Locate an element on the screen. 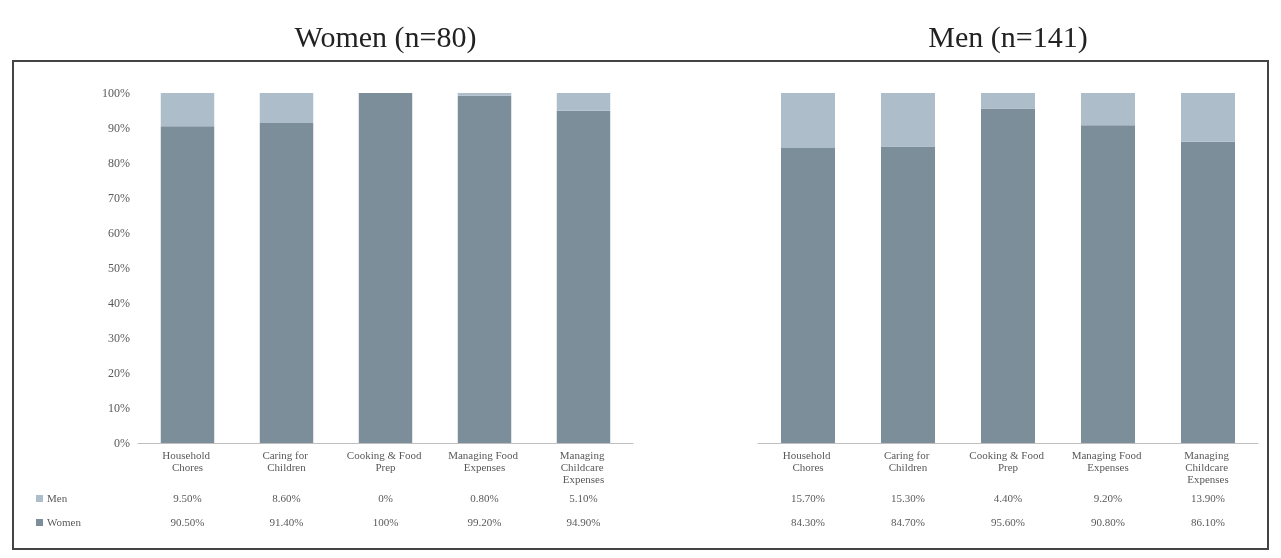 This screenshot has height=558, width=1281. chart-title: Men (n=141) is located at coordinates (1008, 37).